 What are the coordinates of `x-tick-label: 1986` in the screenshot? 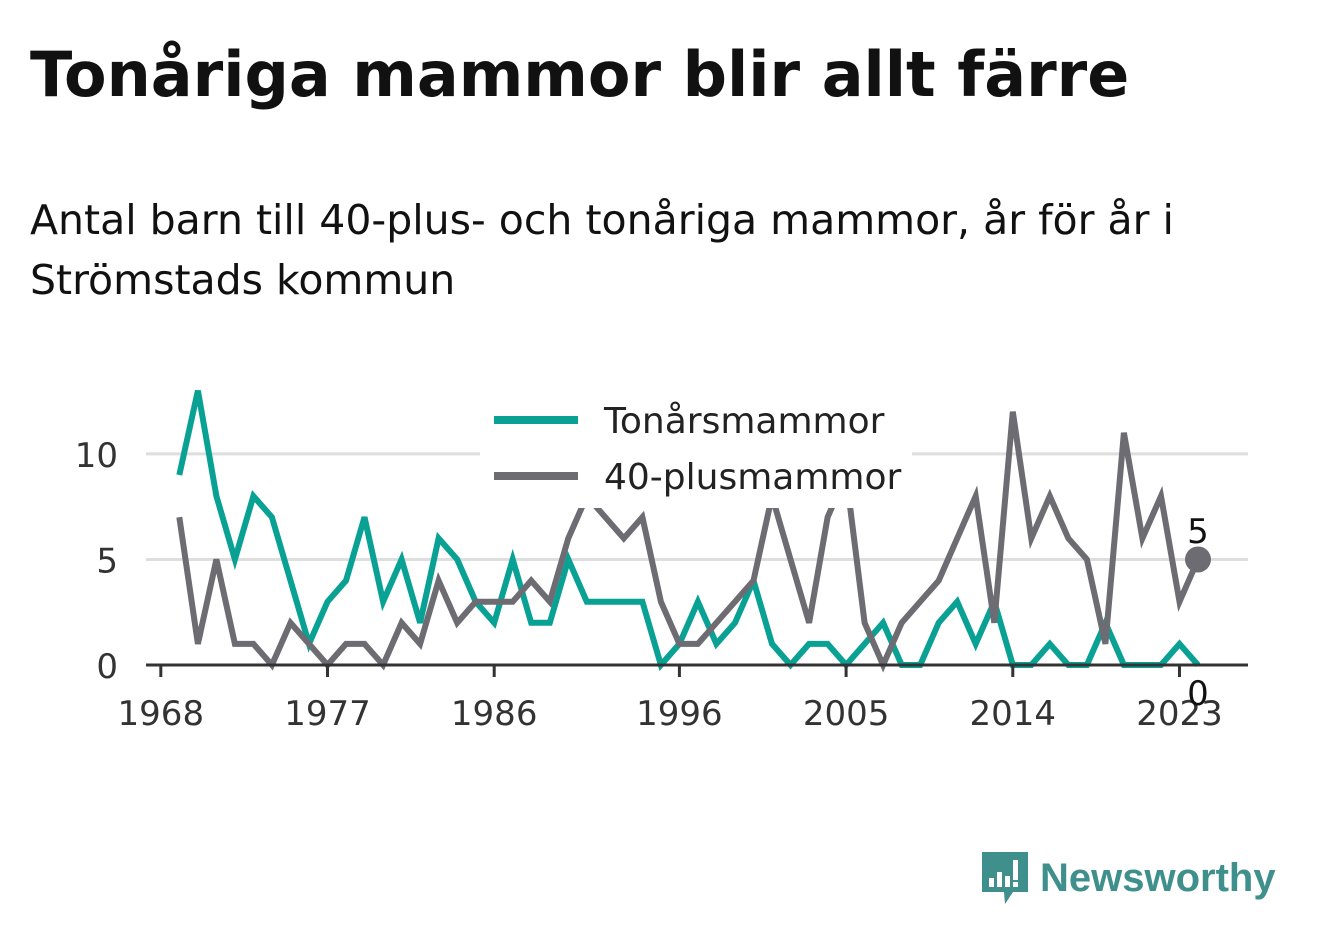 It's located at (494, 714).